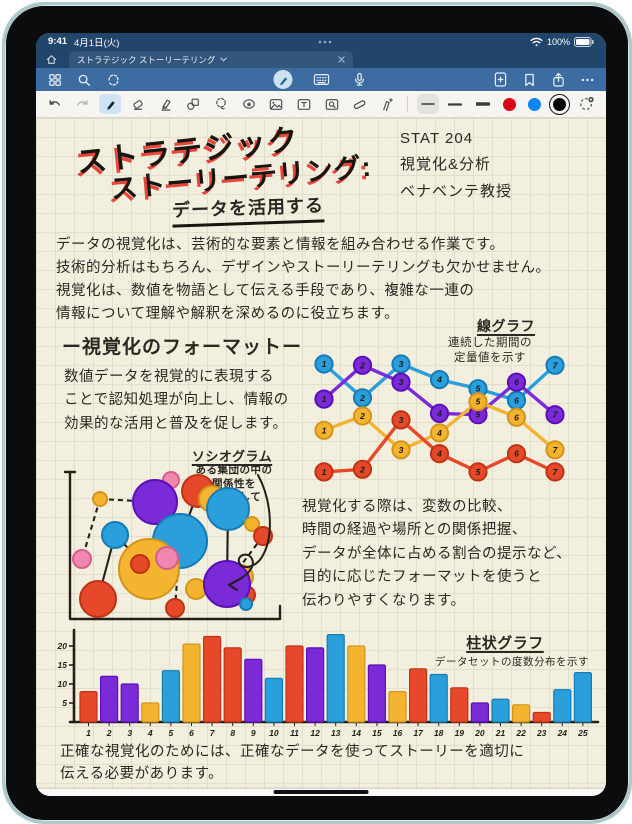 This screenshot has width=632, height=824. What do you see at coordinates (332, 104) in the screenshot?
I see `doc-search-tool-button` at bounding box center [332, 104].